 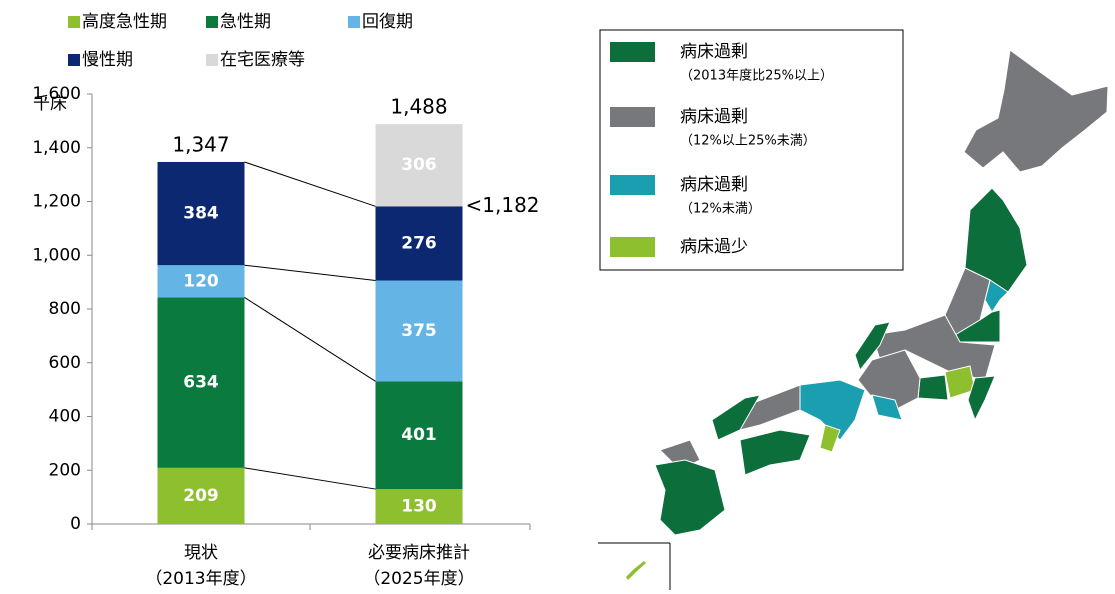 What do you see at coordinates (65, 417) in the screenshot?
I see `y-tick-label: 400` at bounding box center [65, 417].